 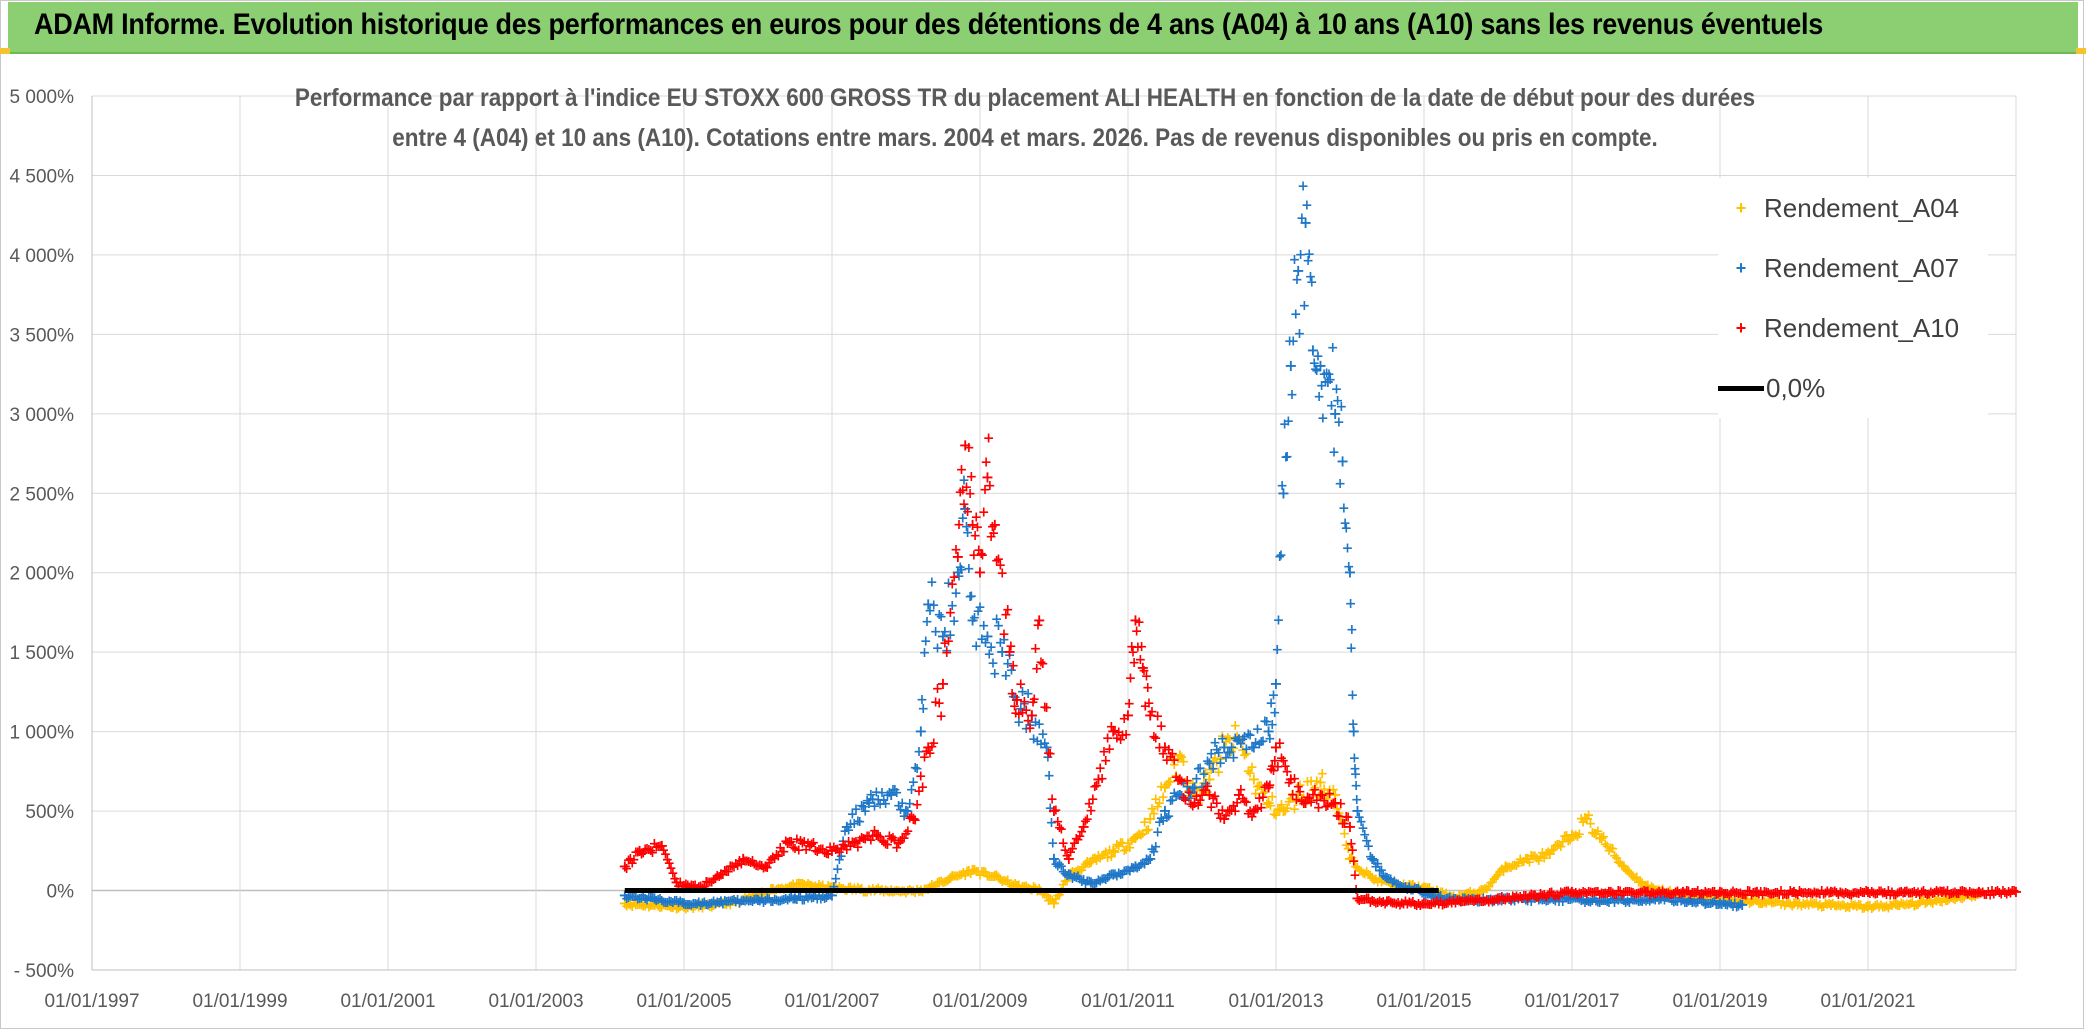 I want to click on legend-line-zero, so click(x=1741, y=388).